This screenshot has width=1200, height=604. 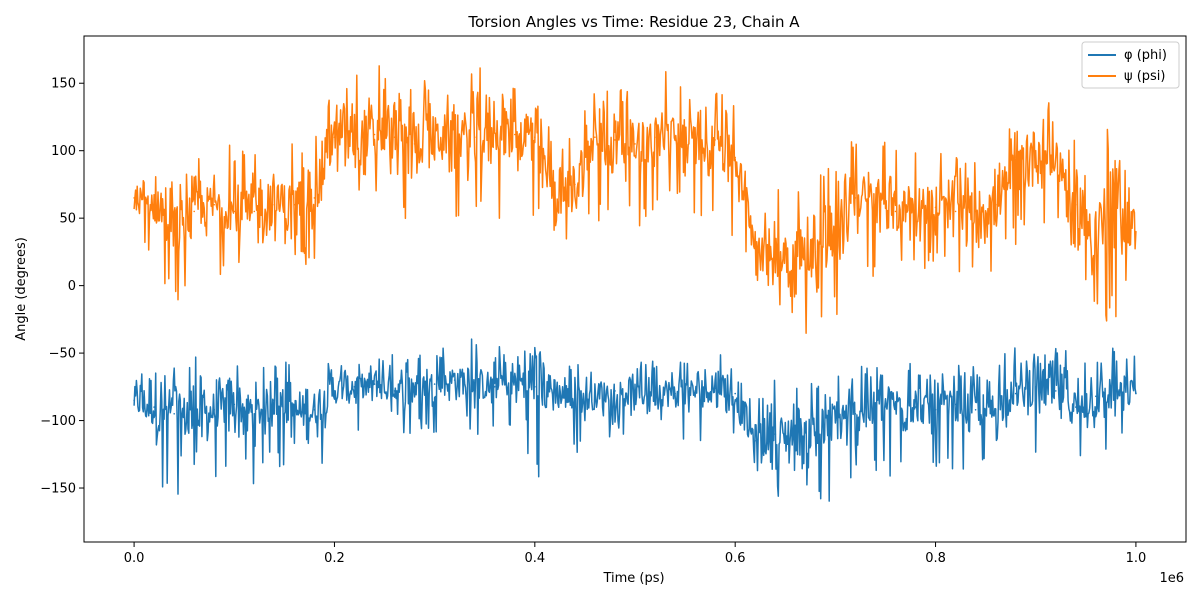 I want to click on x-axis-offset-label: 1e6, so click(x=1171, y=578).